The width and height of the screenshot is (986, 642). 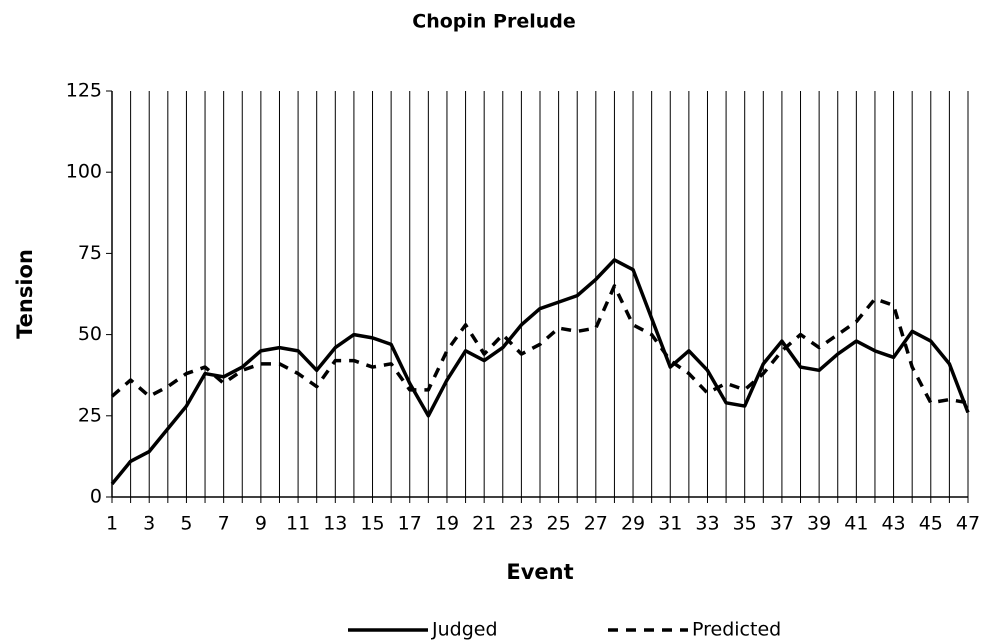 I want to click on y-tick-label: 50, so click(x=90, y=334).